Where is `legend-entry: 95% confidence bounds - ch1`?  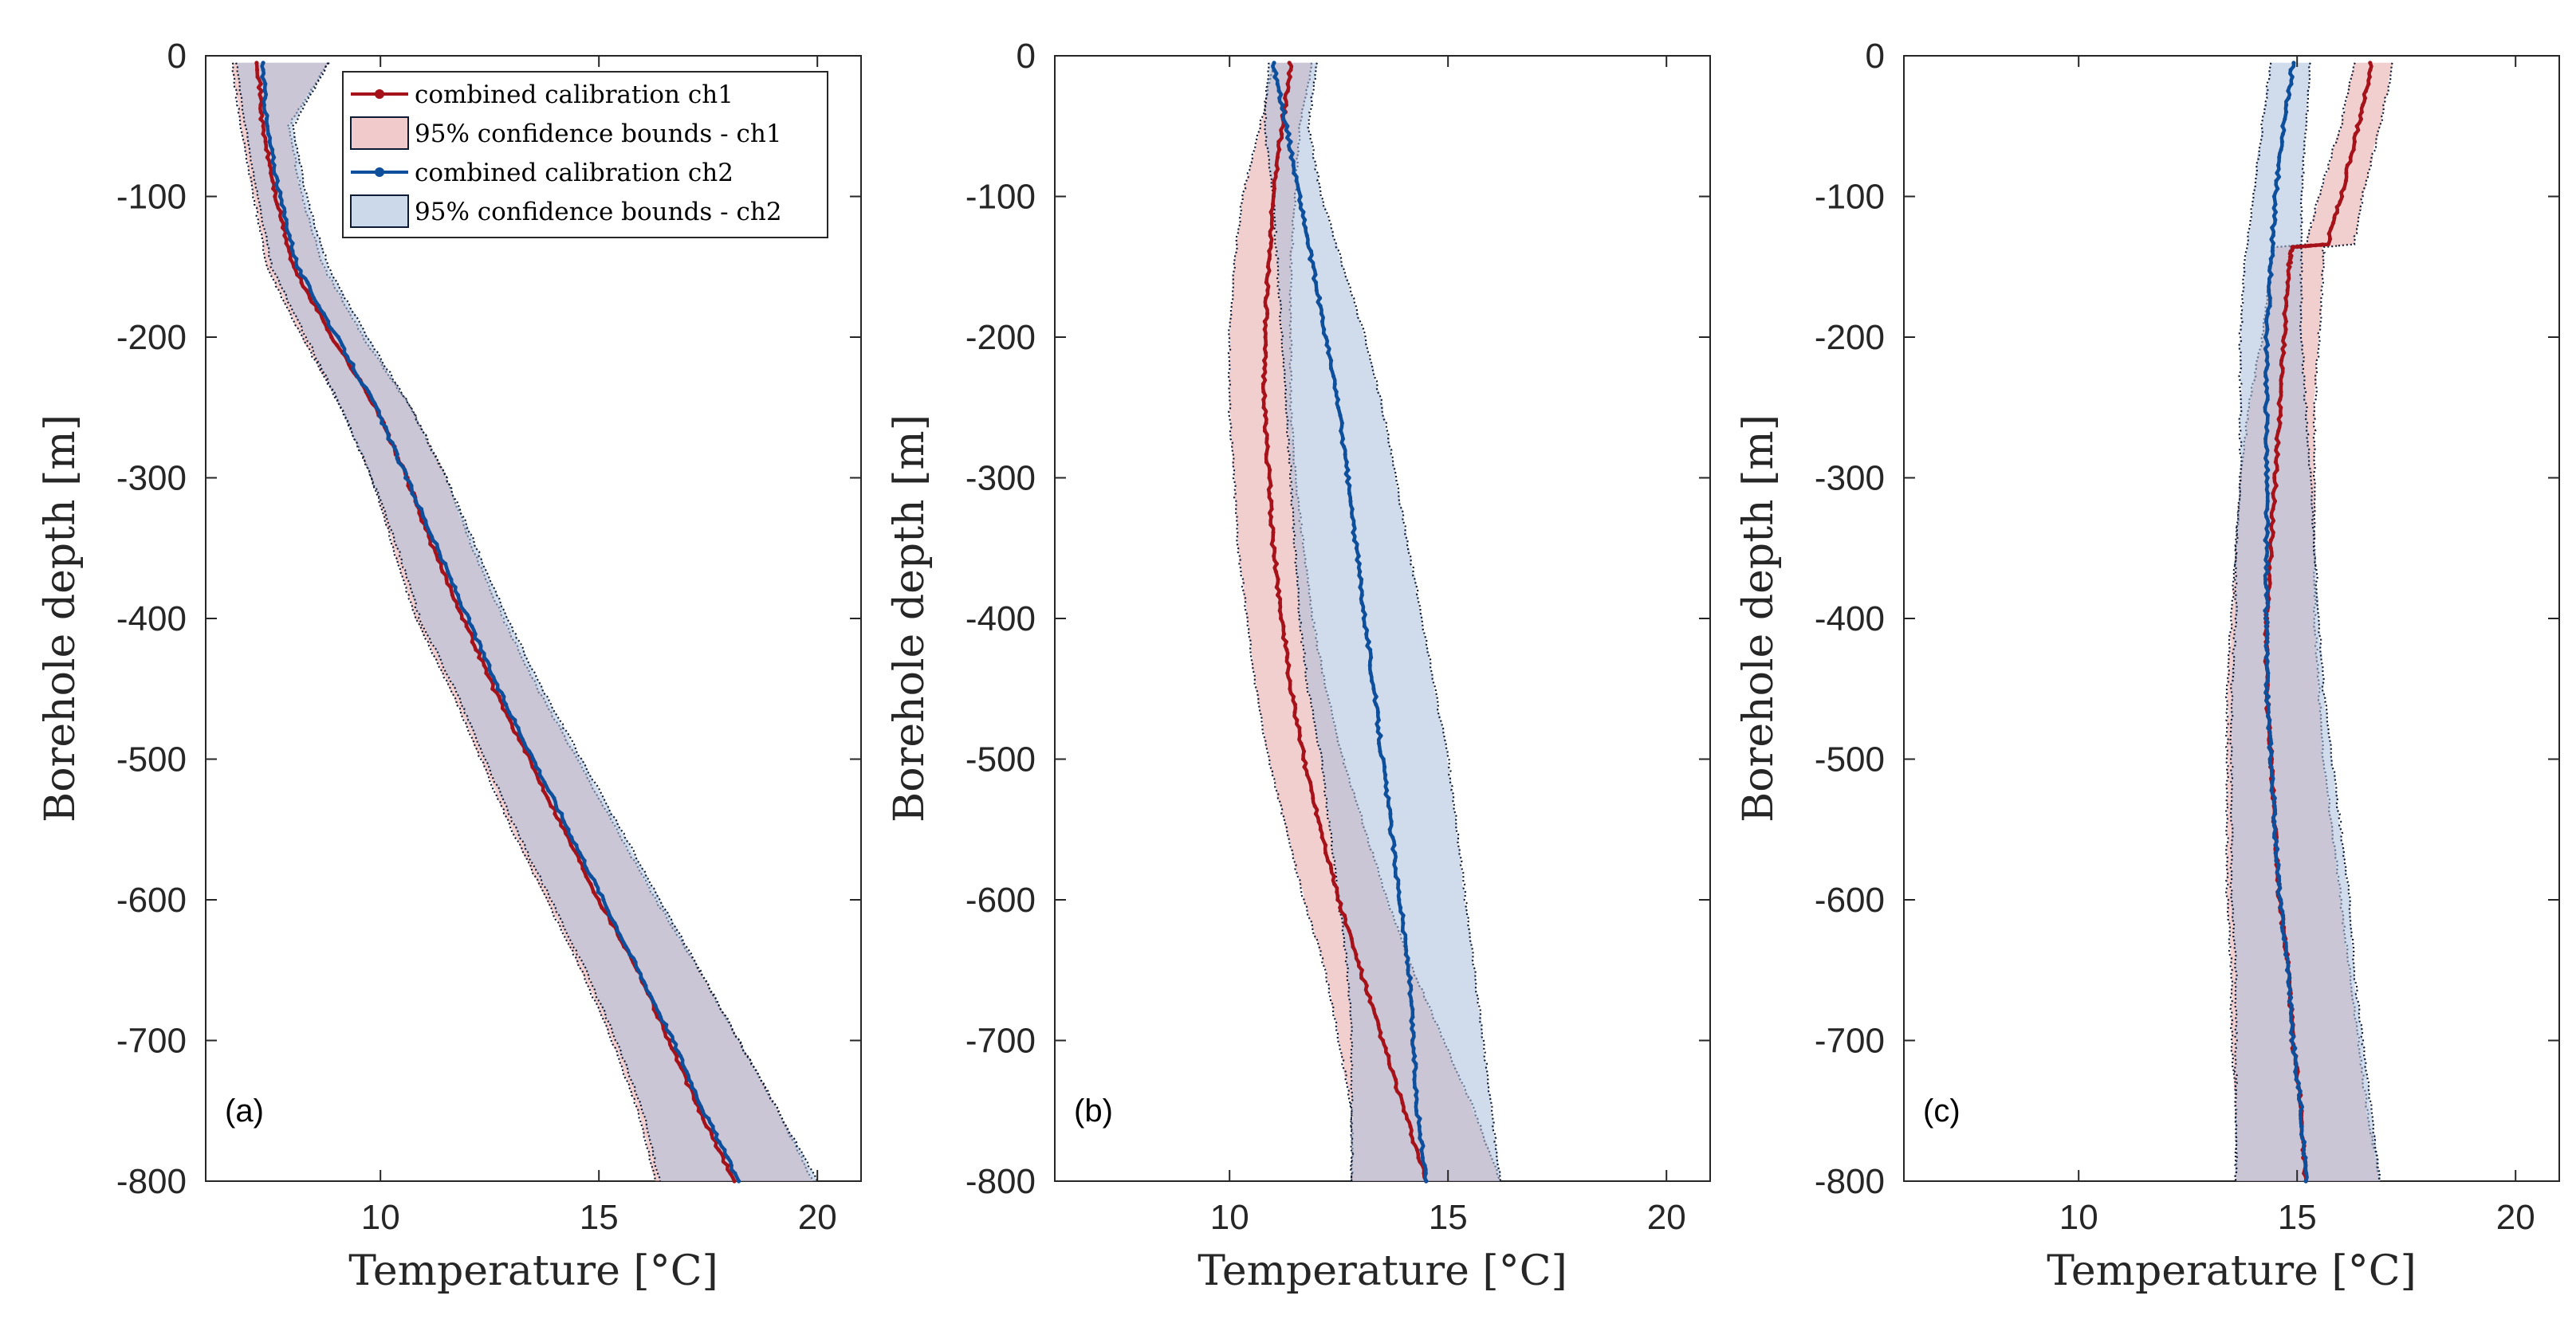 legend-entry: 95% confidence bounds - ch1 is located at coordinates (598, 134).